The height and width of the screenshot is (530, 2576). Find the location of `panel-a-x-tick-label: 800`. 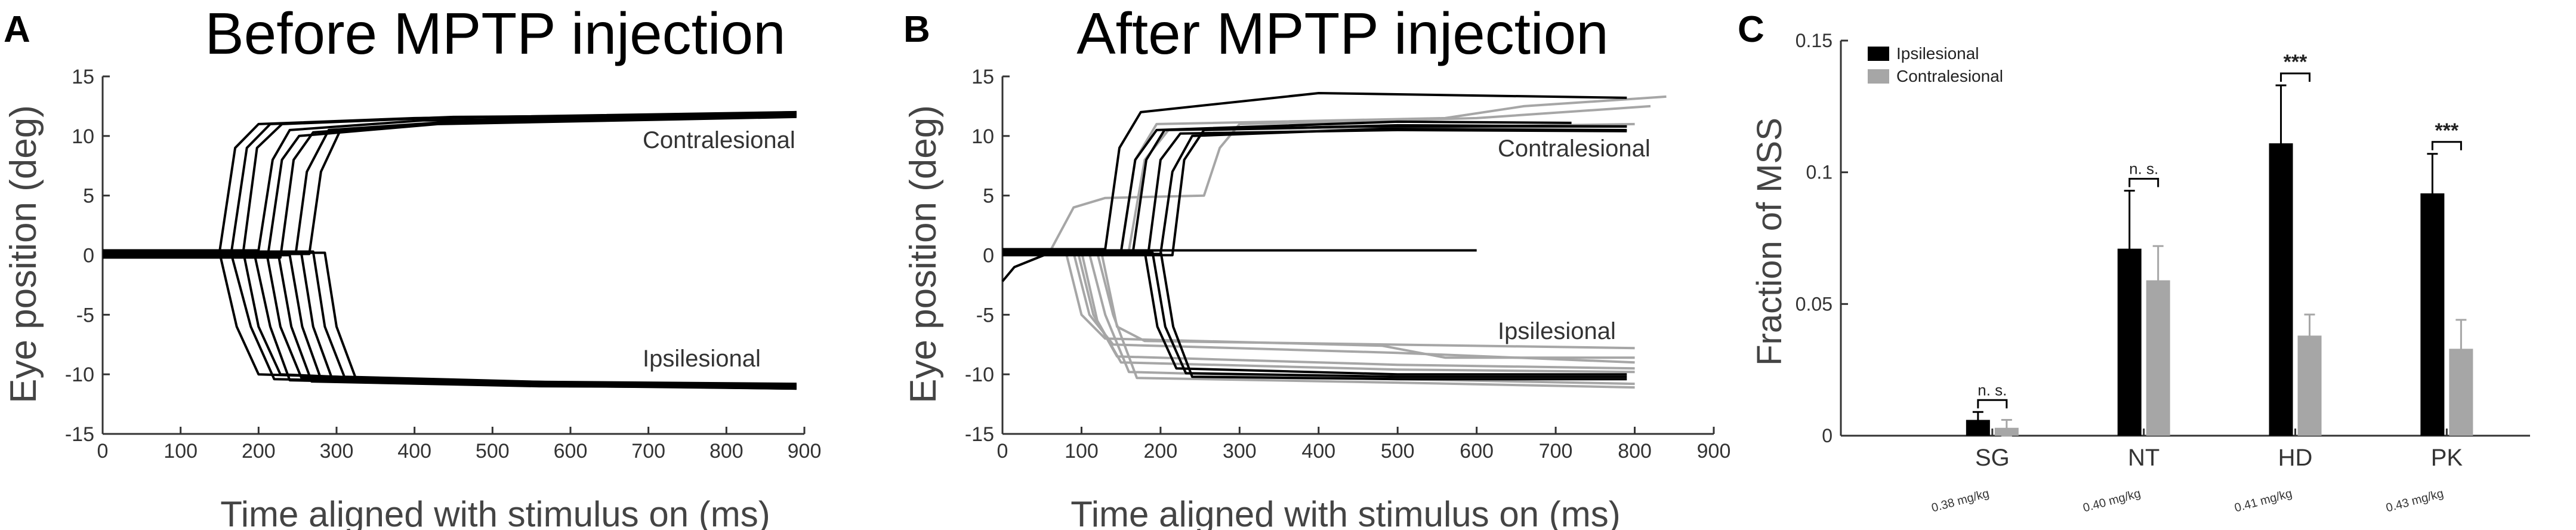

panel-a-x-tick-label: 800 is located at coordinates (726, 451).